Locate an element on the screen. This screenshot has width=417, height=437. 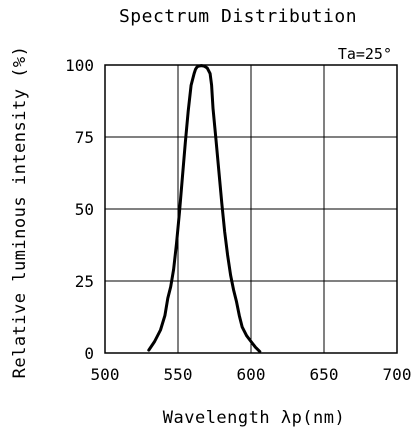
x-tick-labels: 500 550 600 650 700 is located at coordinates (251, 374).